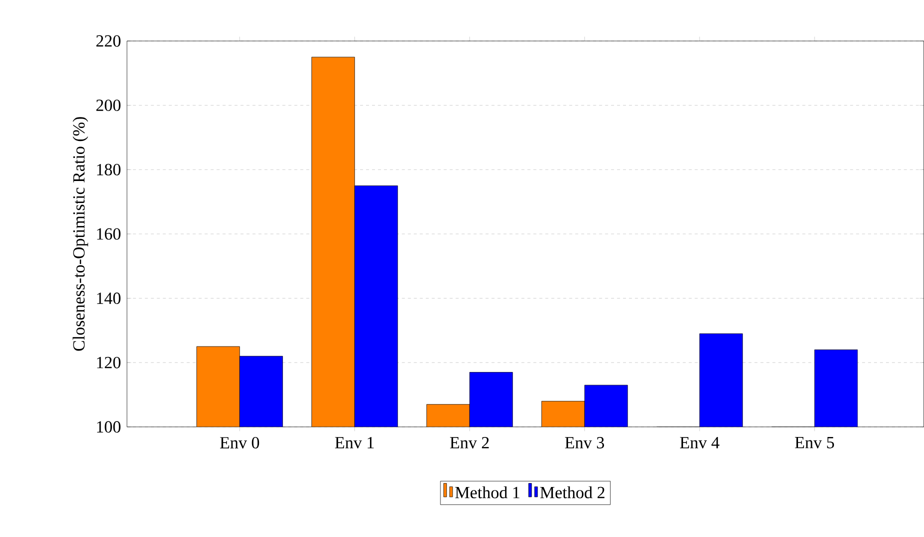  I want to click on y-tick-label: 100, so click(108, 427).